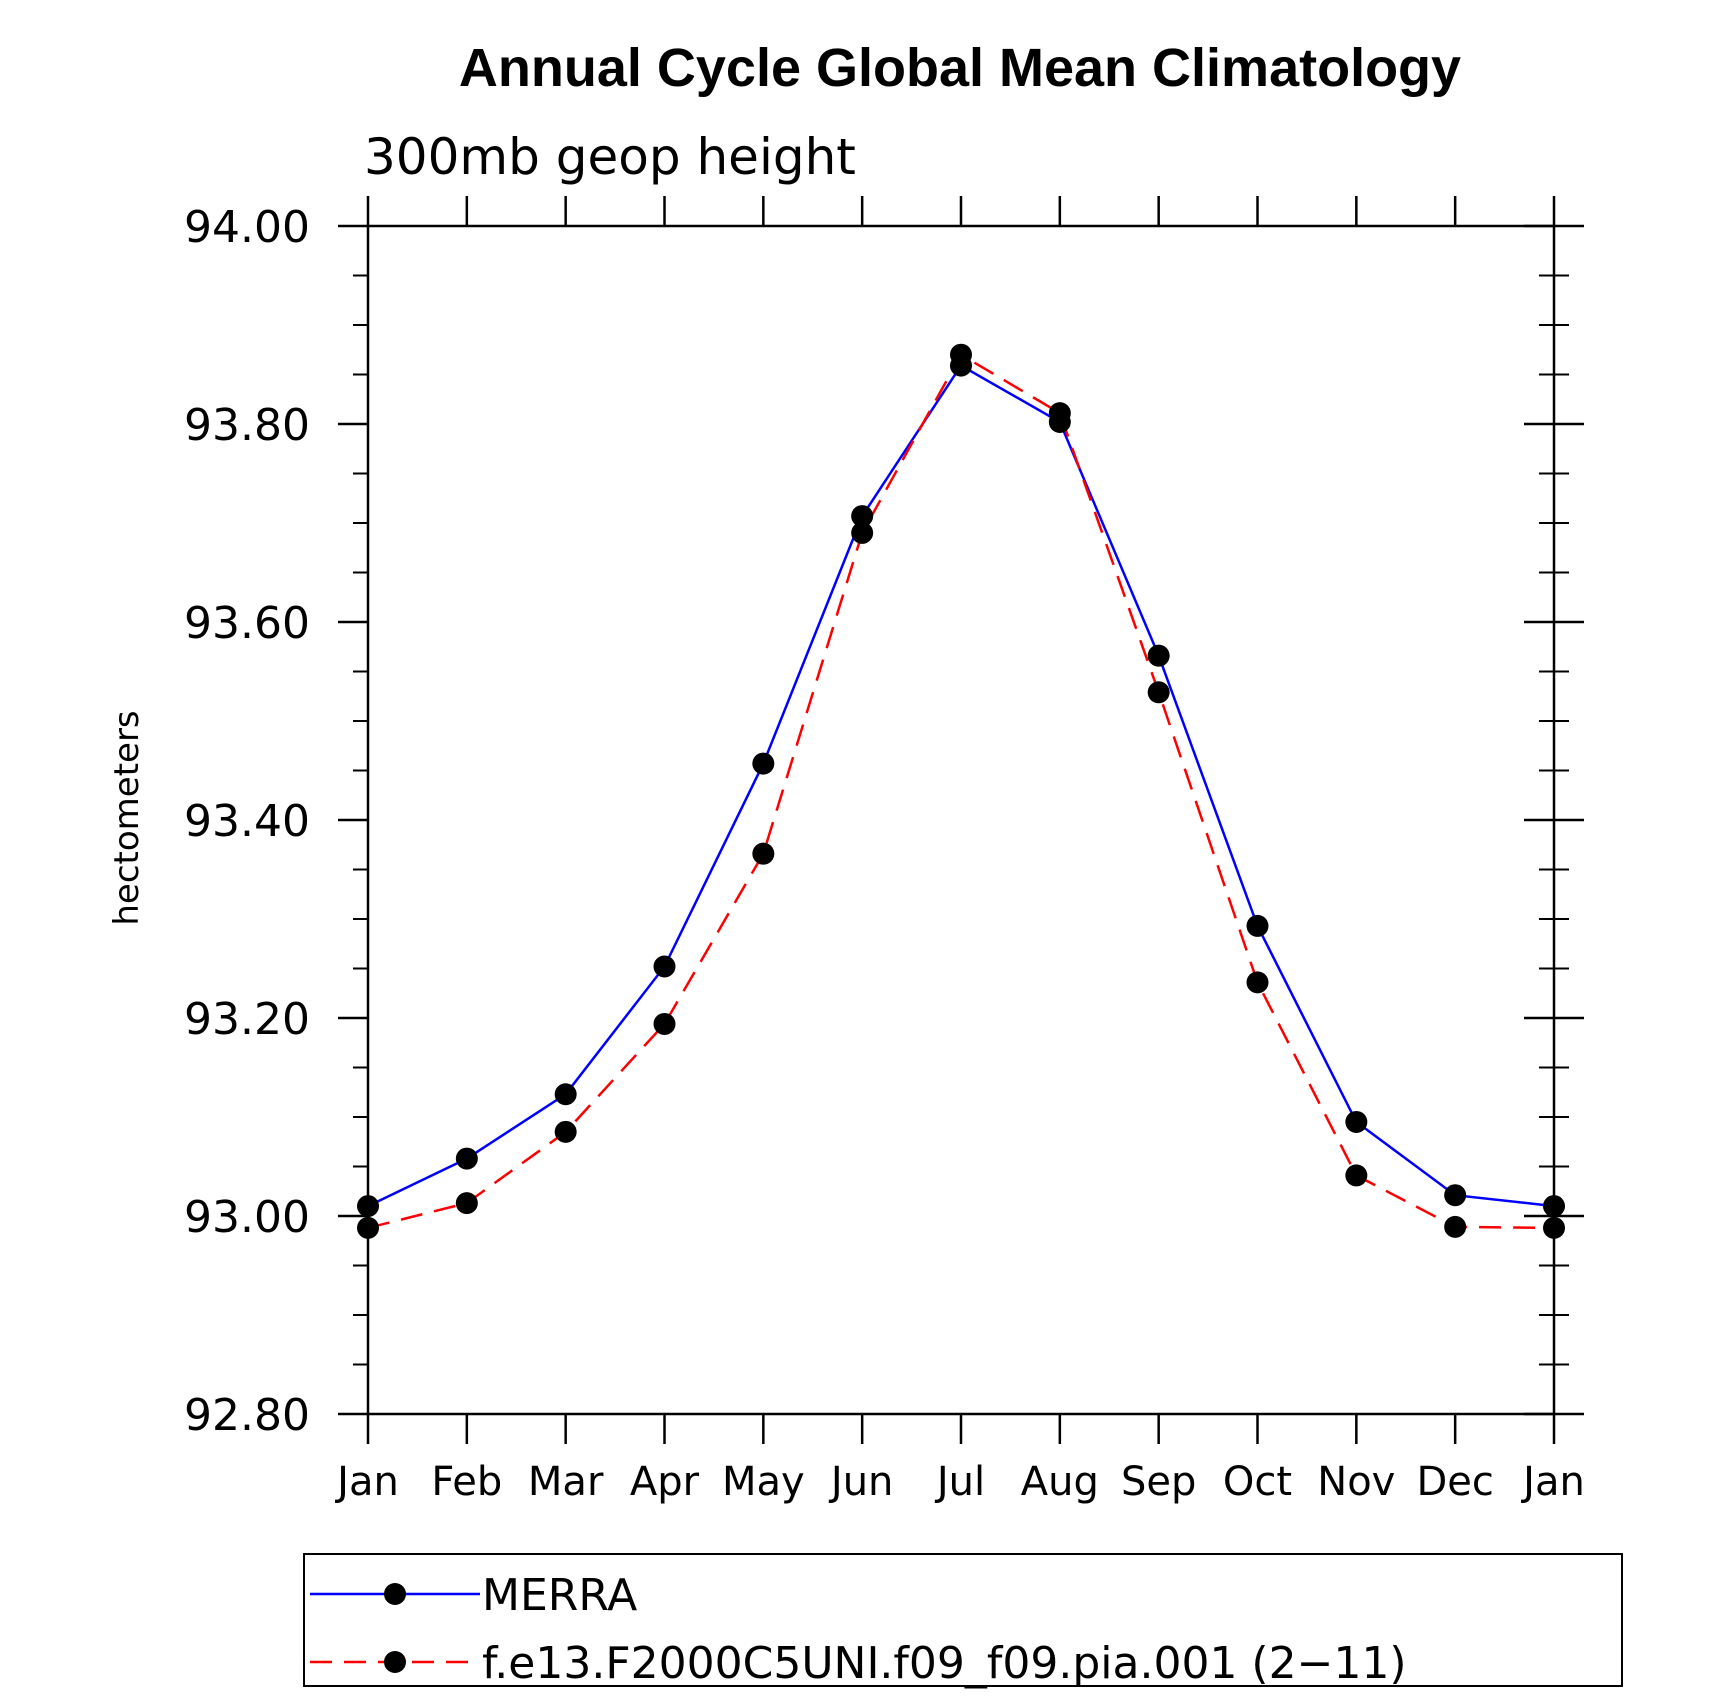 The width and height of the screenshot is (1710, 1697). Describe the element at coordinates (466, 1482) in the screenshot. I see `x-tick-label: Feb` at that location.